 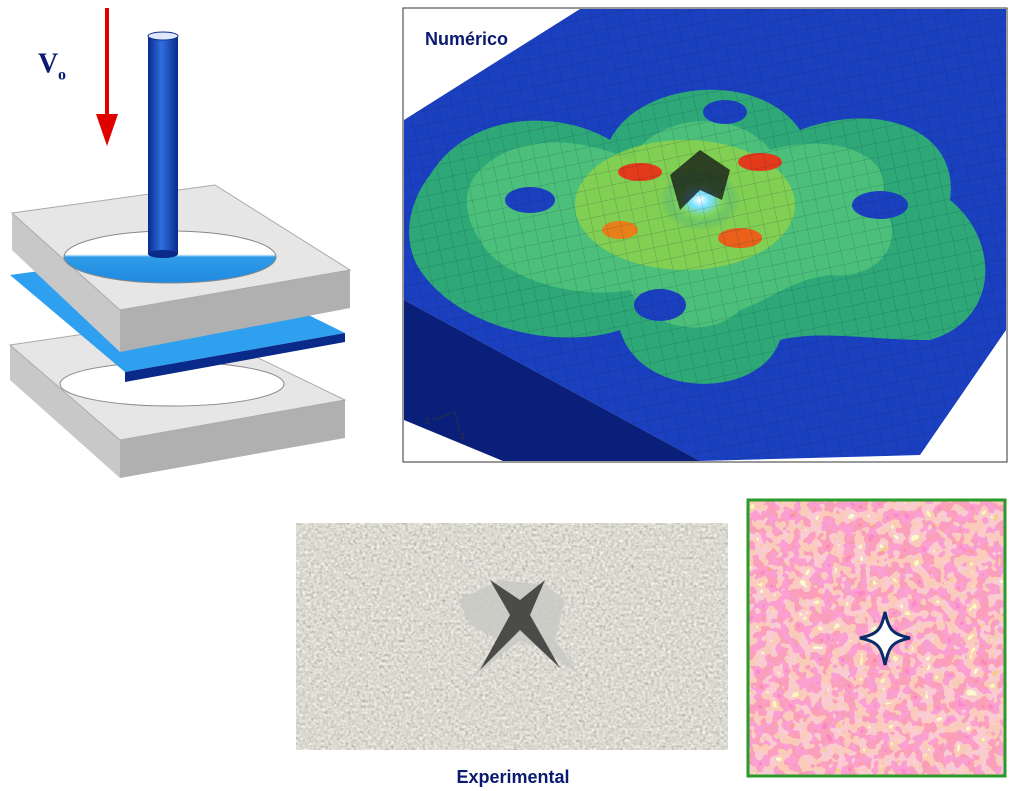 What do you see at coordinates (163, 254) in the screenshot?
I see `rod-tip` at bounding box center [163, 254].